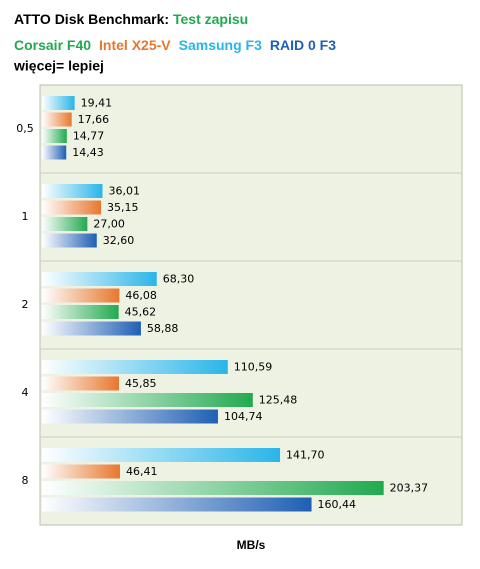 Image resolution: width=480 pixels, height=569 pixels. I want to click on value-label: 17,66, so click(94, 119).